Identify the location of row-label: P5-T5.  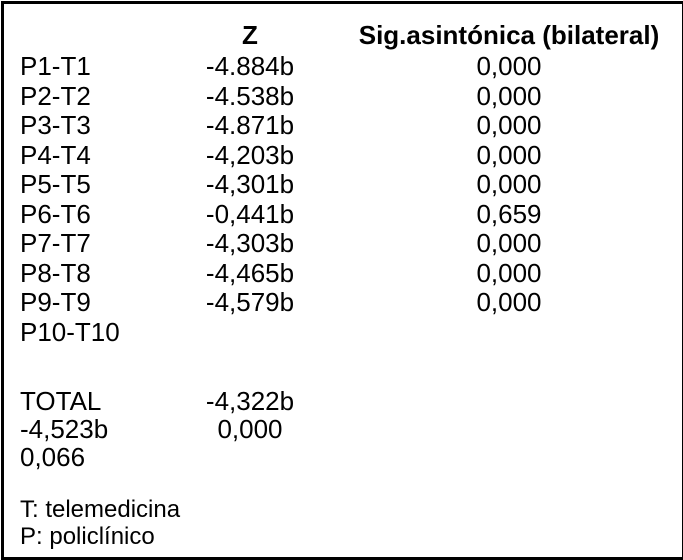
(55, 184).